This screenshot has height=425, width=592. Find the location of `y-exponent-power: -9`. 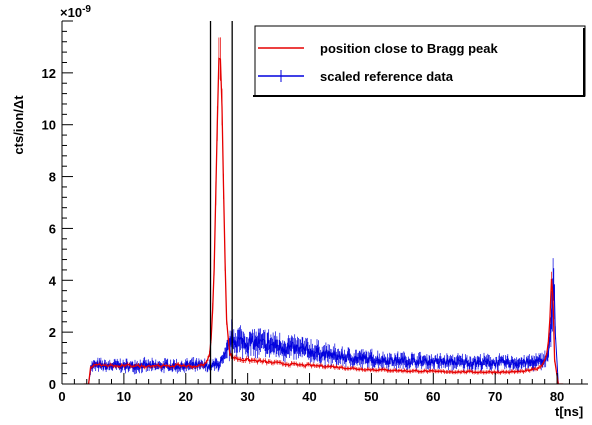

y-exponent-power: -9 is located at coordinates (86, 9).